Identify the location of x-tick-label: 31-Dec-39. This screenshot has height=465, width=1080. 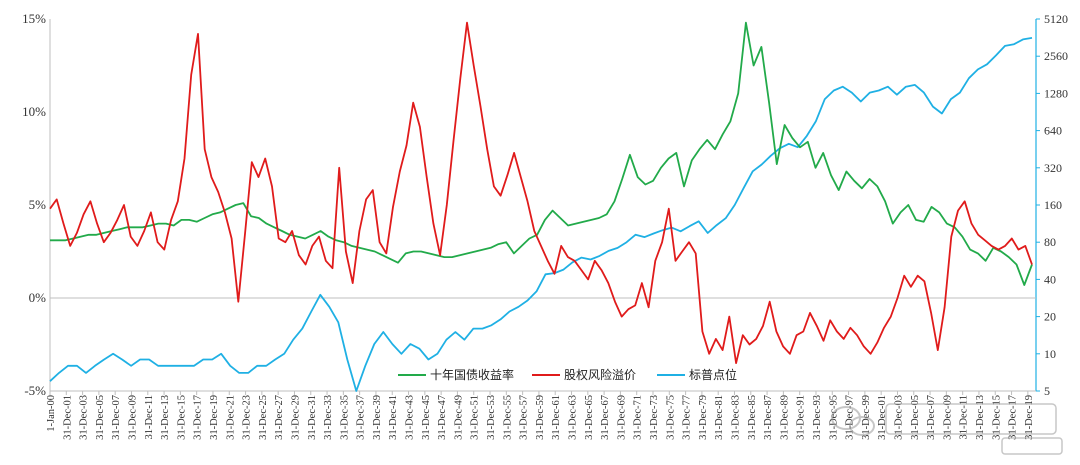
(377, 417).